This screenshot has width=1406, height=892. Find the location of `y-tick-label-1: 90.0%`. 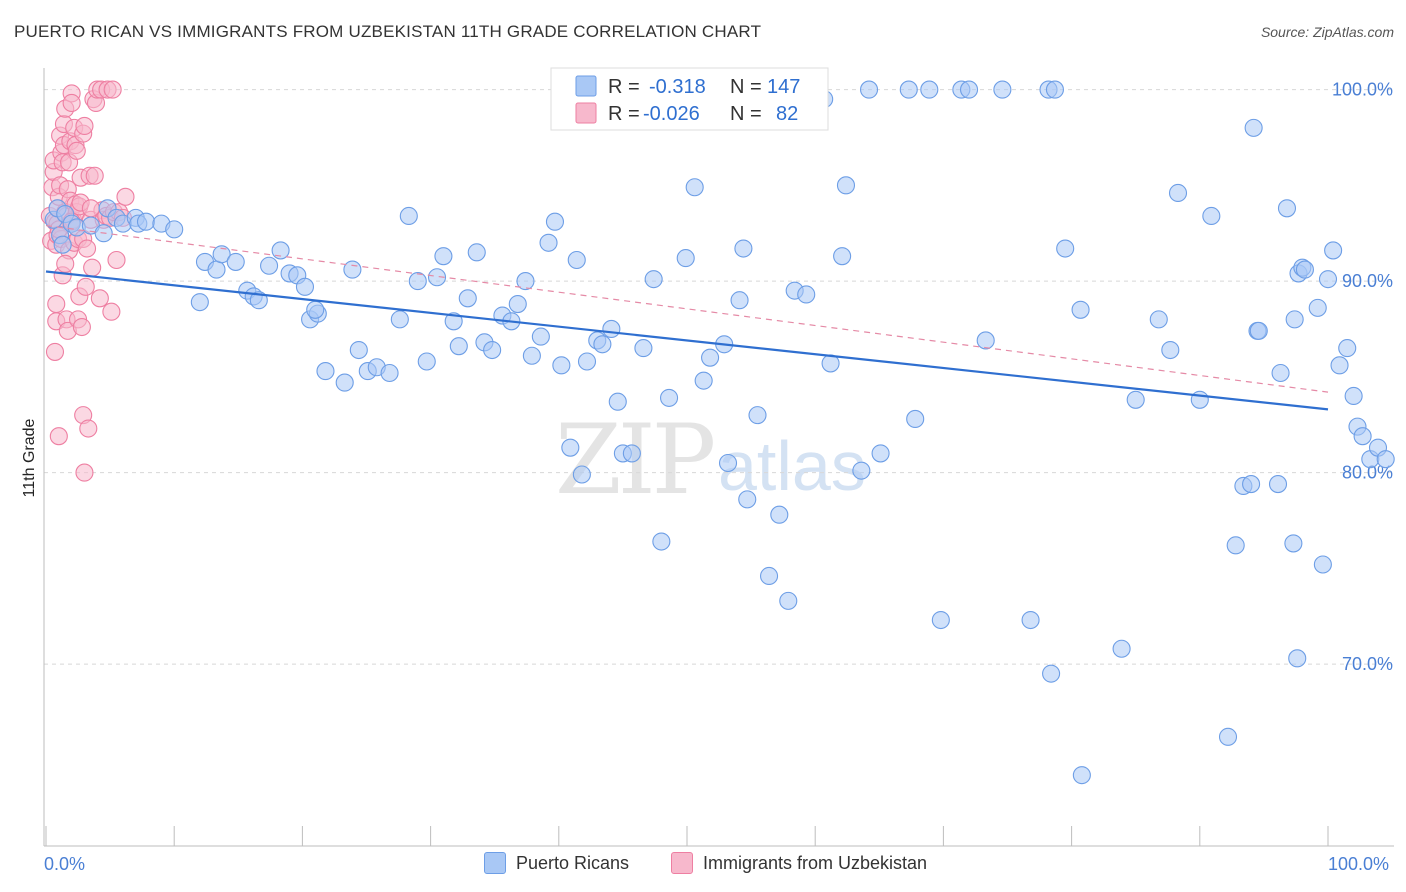

y-tick-label-1: 90.0% is located at coordinates (1367, 281).